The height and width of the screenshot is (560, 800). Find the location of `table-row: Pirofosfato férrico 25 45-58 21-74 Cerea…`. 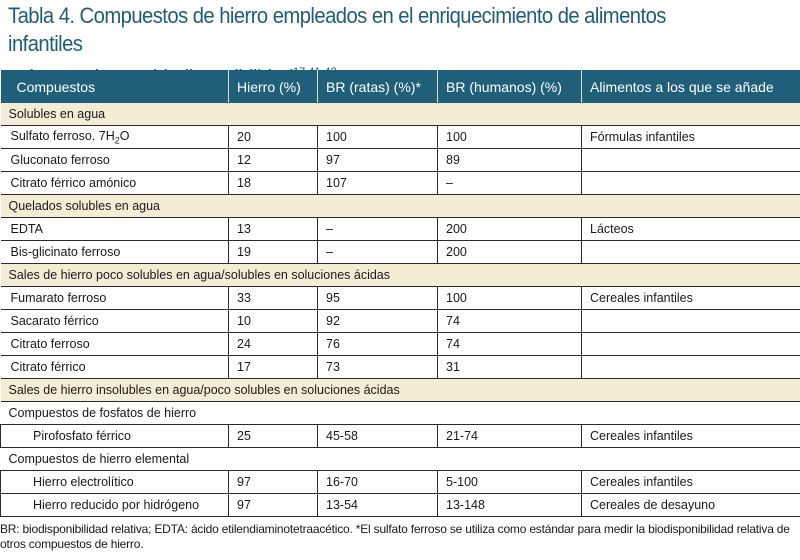

table-row: Pirofosfato férrico 25 45-58 21-74 Cerea… is located at coordinates (400, 436).